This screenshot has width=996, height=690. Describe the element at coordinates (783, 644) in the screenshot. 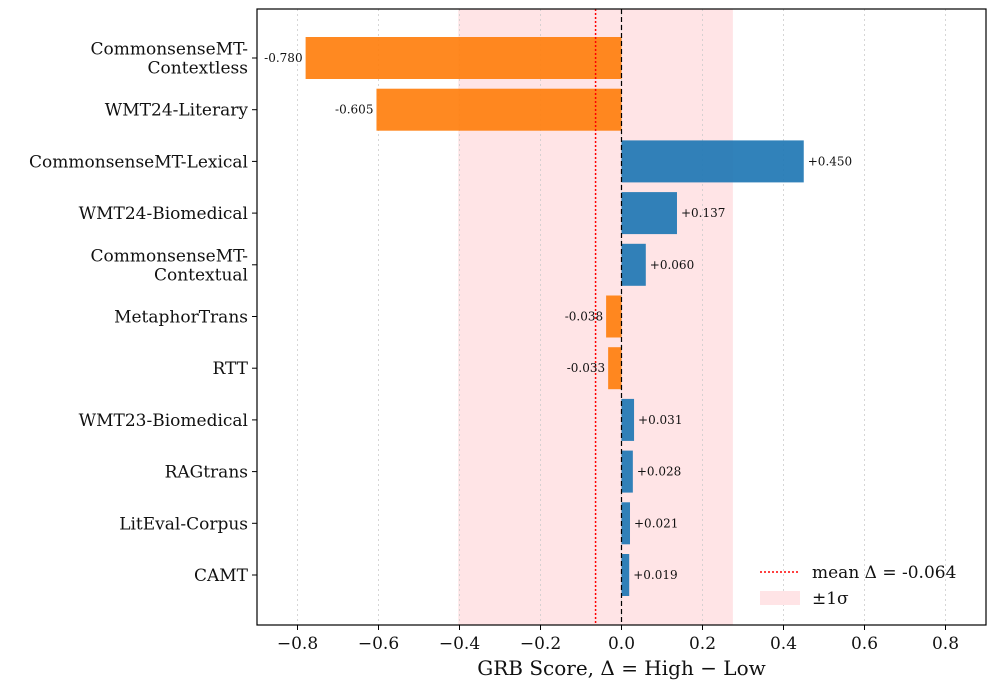

I see `x-tick-label: 0.4` at that location.